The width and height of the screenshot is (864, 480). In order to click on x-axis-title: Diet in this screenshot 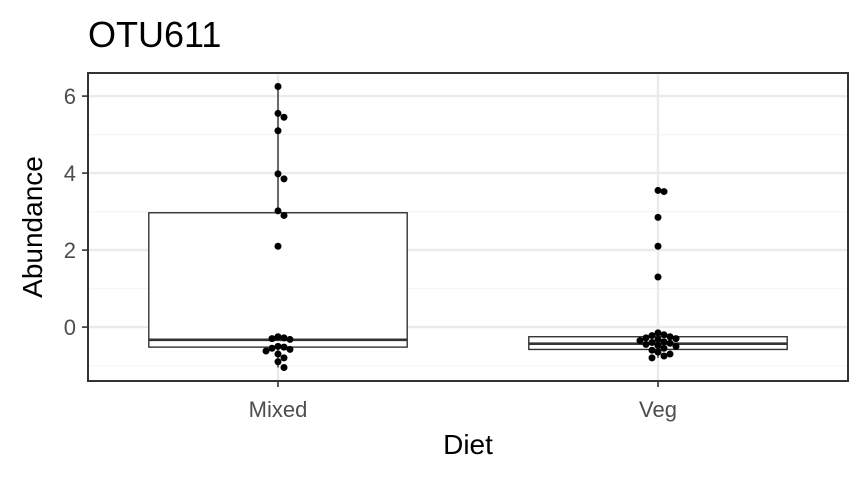, I will do `click(468, 444)`.